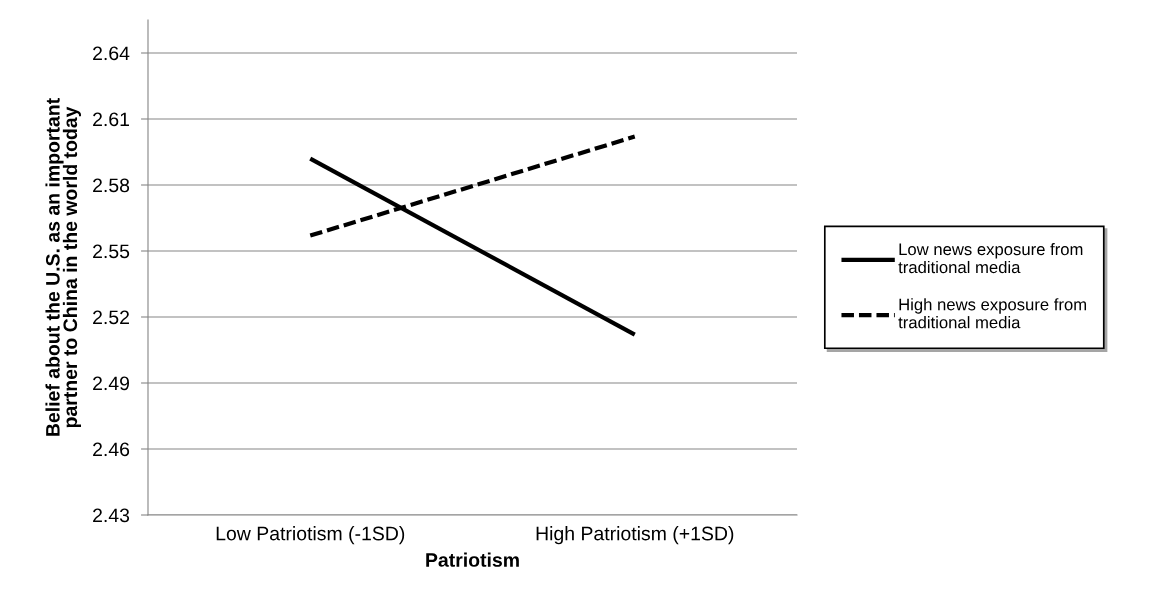  Describe the element at coordinates (990, 258) in the screenshot. I see `legend-label: Low news exposure from traditional media` at that location.